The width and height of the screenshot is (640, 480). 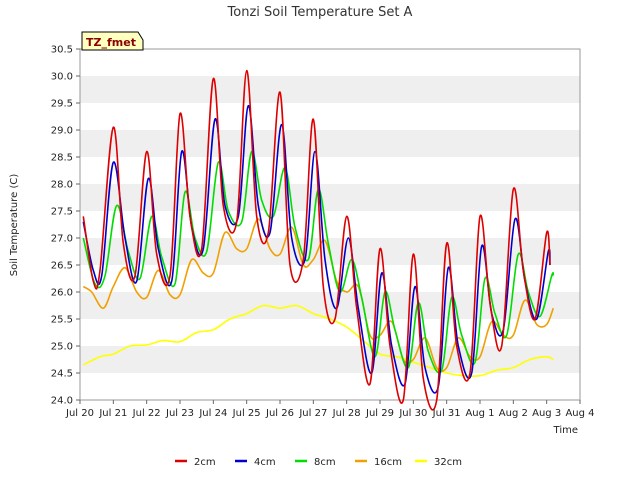 What do you see at coordinates (62, 320) in the screenshot?
I see `y-tick-label: 25.5` at bounding box center [62, 320].